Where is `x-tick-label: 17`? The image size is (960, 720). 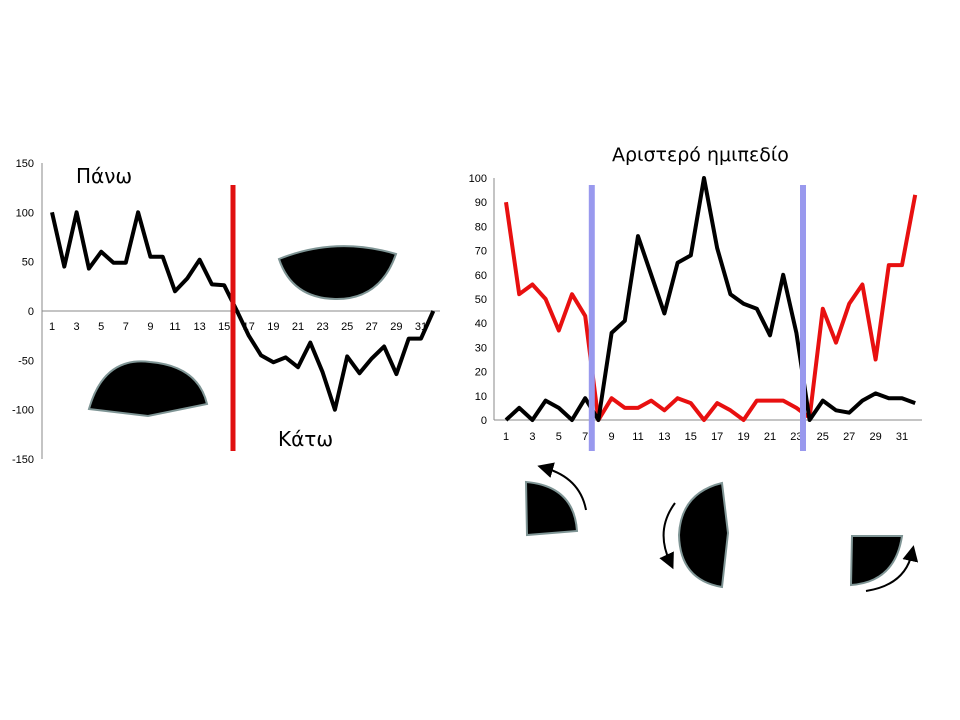 x-tick-label: 17 is located at coordinates (717, 437).